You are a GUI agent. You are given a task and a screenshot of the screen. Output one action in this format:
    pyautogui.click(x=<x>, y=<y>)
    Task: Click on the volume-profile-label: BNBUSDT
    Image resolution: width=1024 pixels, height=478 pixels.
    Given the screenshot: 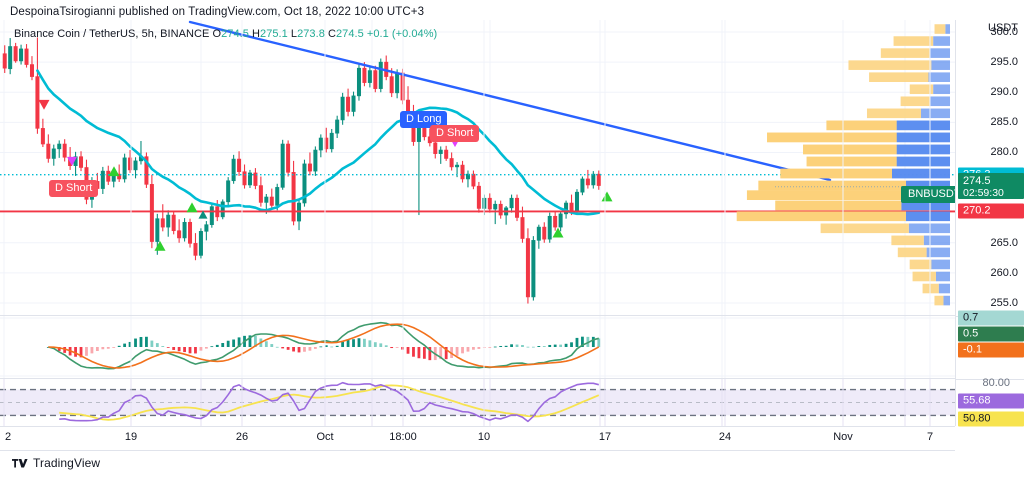 What is the action you would take?
    pyautogui.click(x=934, y=194)
    